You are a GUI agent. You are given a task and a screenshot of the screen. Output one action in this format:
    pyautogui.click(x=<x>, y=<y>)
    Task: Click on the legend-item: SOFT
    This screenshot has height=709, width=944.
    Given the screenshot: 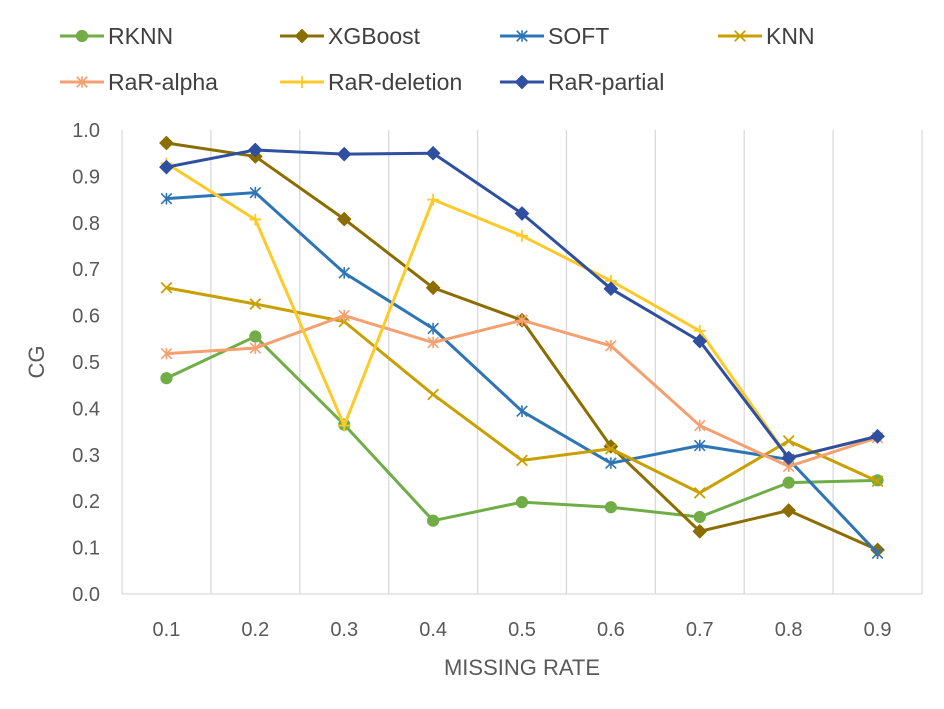 What is the action you would take?
    pyautogui.click(x=554, y=36)
    